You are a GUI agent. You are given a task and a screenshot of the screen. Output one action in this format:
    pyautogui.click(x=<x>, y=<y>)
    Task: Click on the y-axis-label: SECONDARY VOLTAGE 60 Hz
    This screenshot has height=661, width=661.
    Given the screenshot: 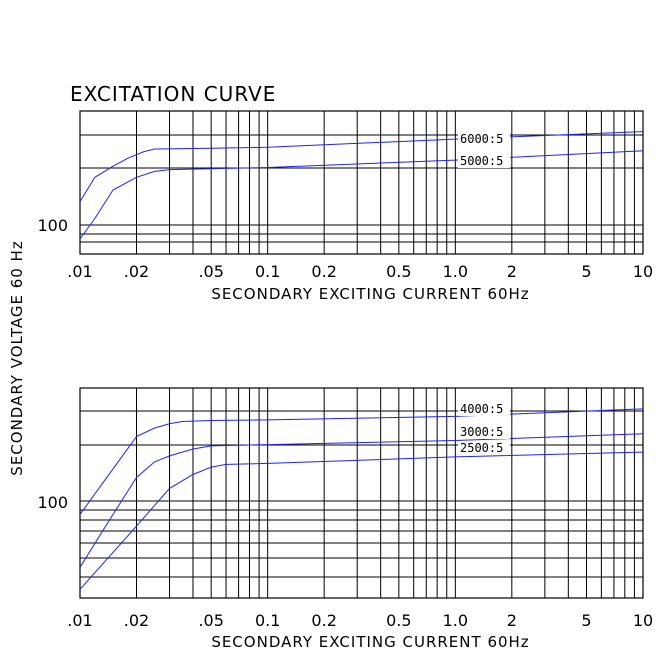 What is the action you would take?
    pyautogui.click(x=17, y=357)
    